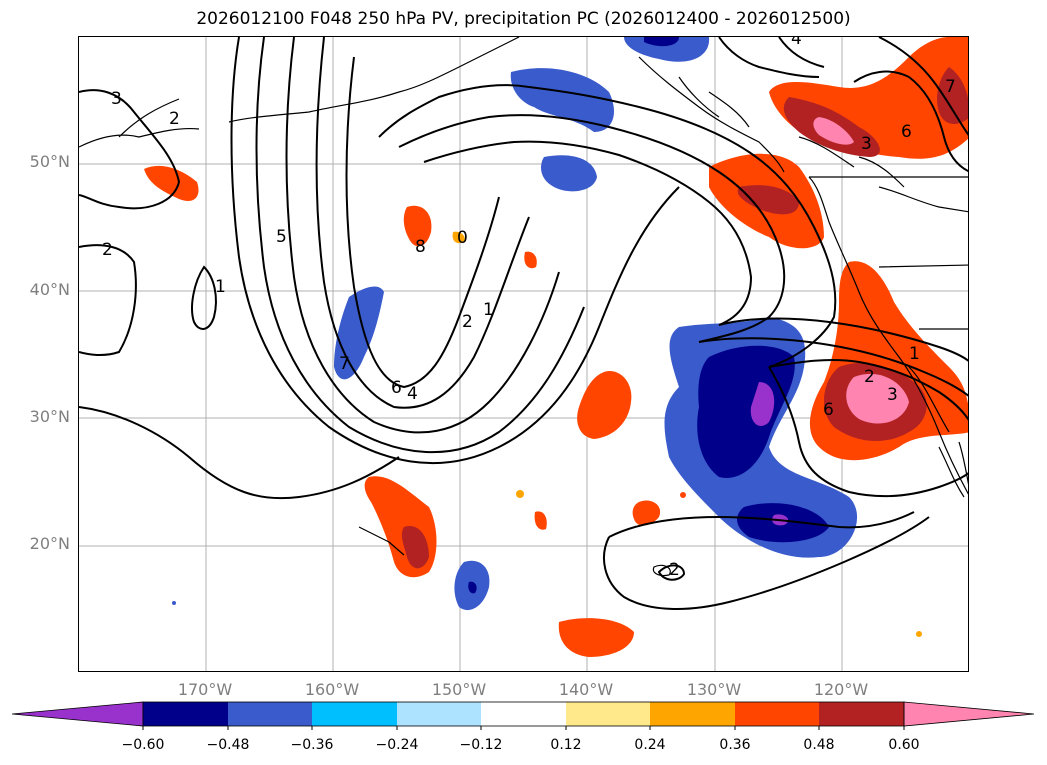 Image resolution: width=1047 pixels, height=765 pixels. I want to click on lat-label-30n: 30°N, so click(49, 416).